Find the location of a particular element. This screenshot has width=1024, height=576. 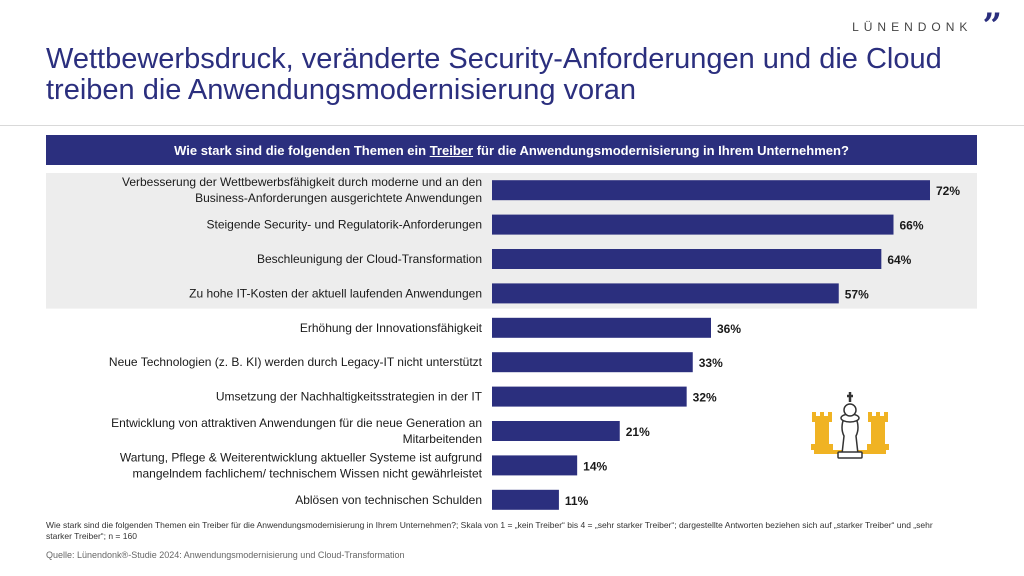

value-label-4: 57% is located at coordinates (857, 294).